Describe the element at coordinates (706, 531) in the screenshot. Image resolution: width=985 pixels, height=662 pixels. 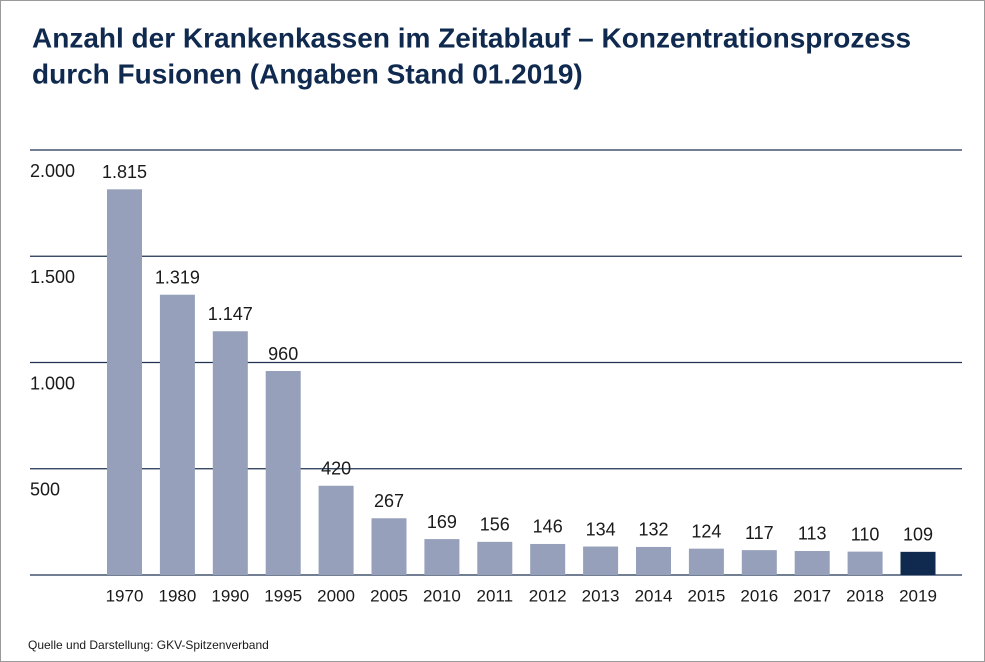
I see `value-label: 124` at that location.